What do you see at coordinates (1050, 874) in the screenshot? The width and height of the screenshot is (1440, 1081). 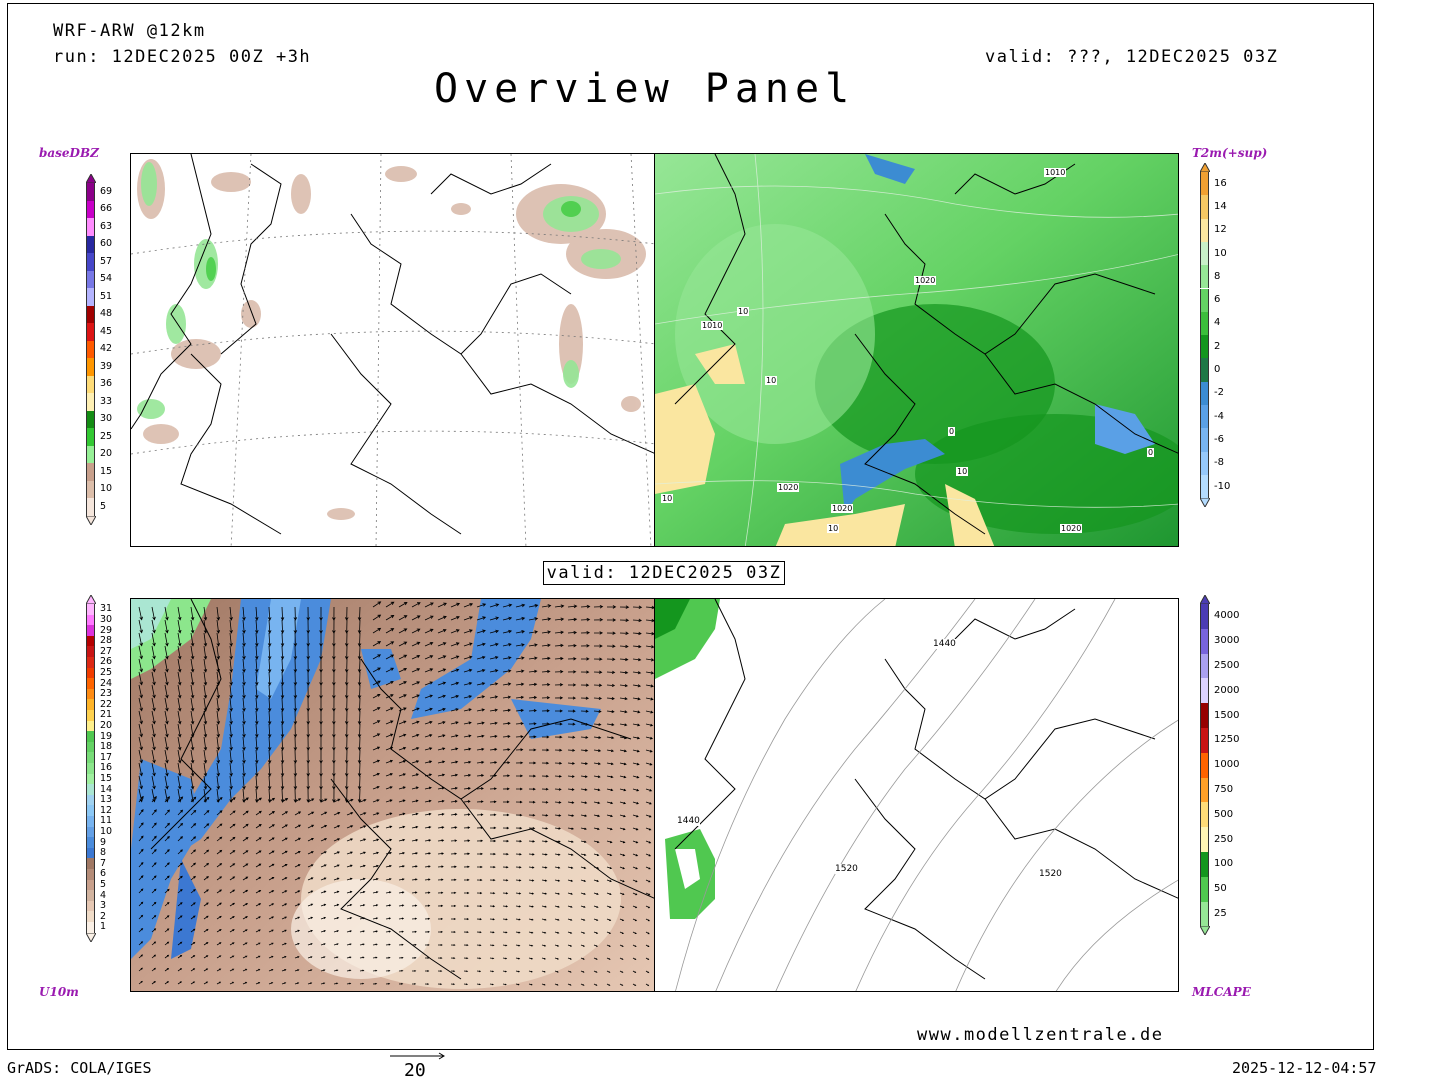 I see `geopotential-label: 1520` at bounding box center [1050, 874].